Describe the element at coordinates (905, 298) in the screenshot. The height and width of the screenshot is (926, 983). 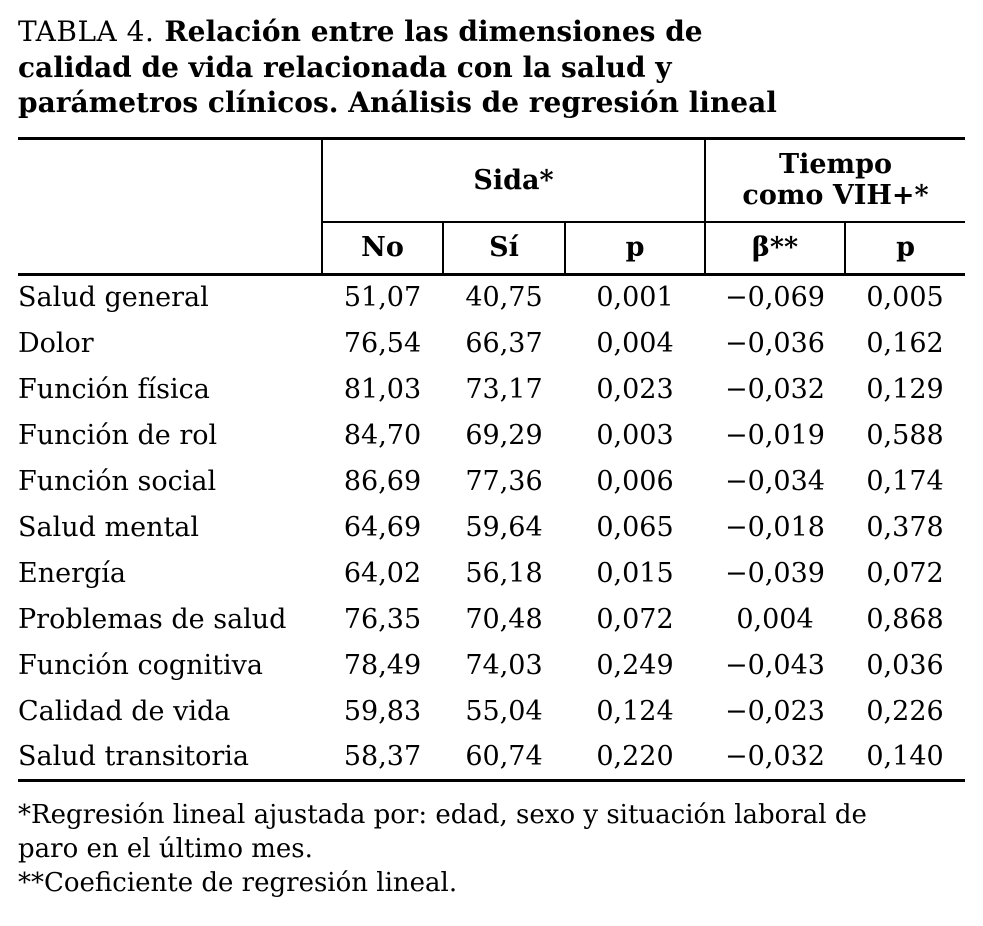
I see `cell-value: 0,005` at that location.